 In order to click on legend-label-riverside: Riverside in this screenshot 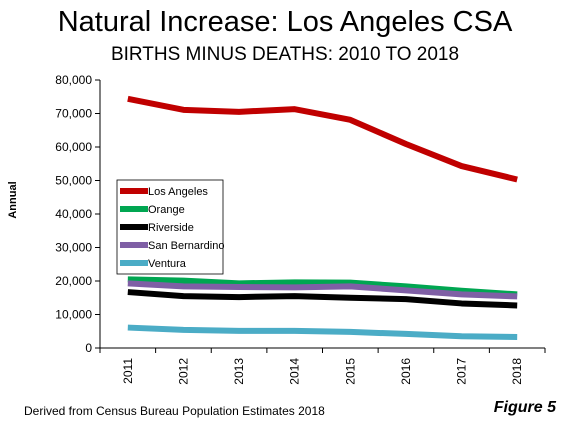, I will do `click(171, 228)`.